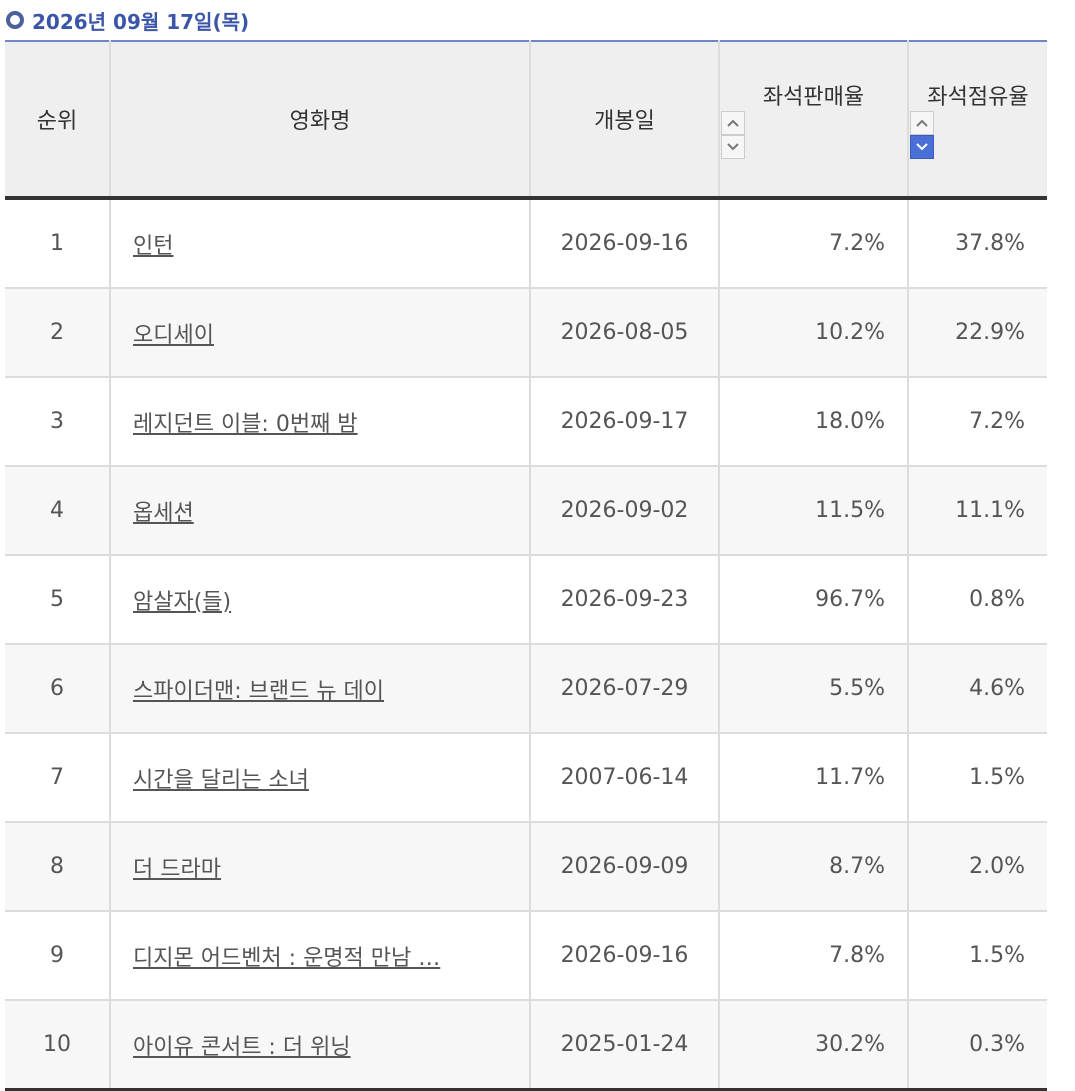 This screenshot has height=1091, width=1075. I want to click on column-header: 영화명, so click(319, 120).